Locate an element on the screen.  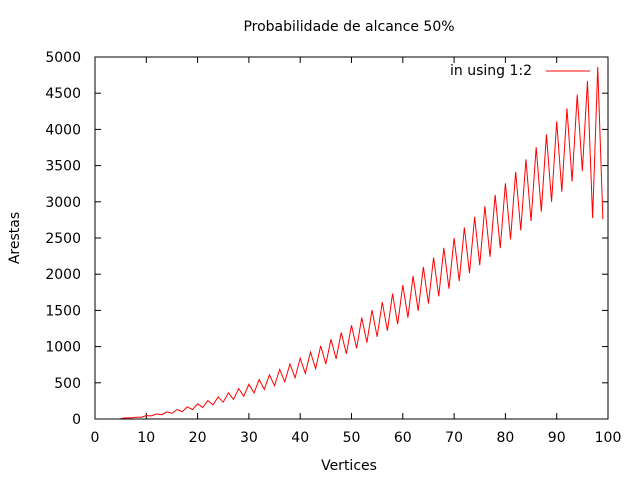
x-tick-label: 40 is located at coordinates (300, 438).